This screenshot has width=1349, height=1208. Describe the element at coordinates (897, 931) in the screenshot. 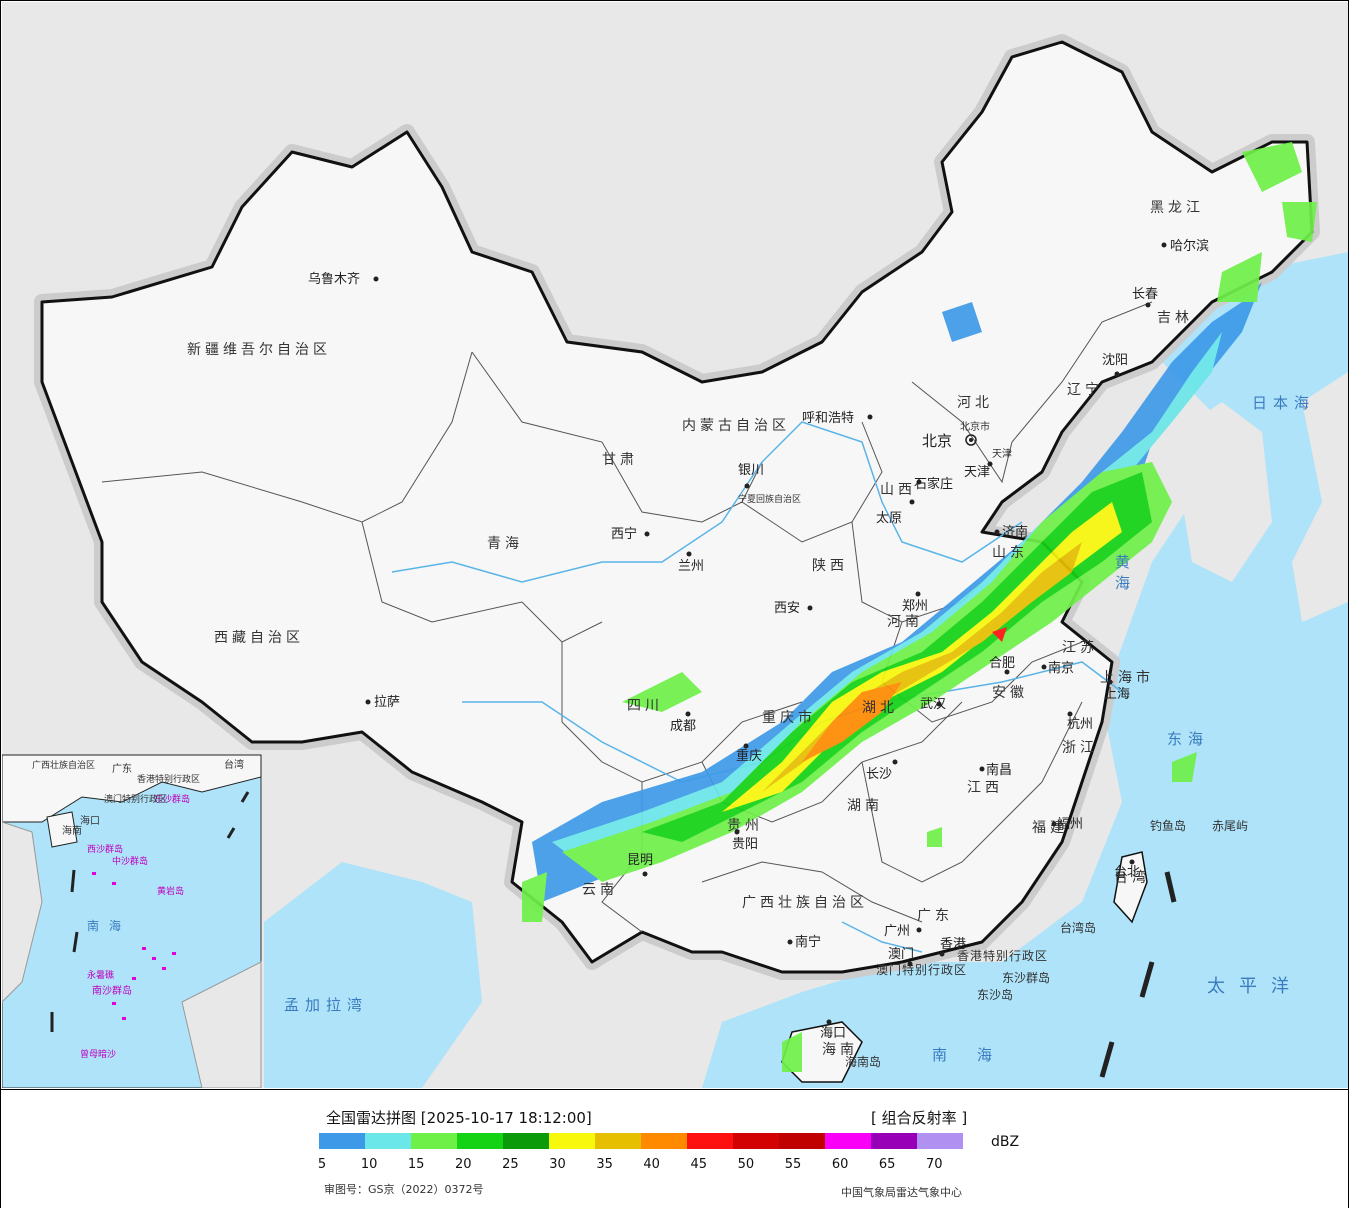

I see `city-guangzhou: 广州` at that location.